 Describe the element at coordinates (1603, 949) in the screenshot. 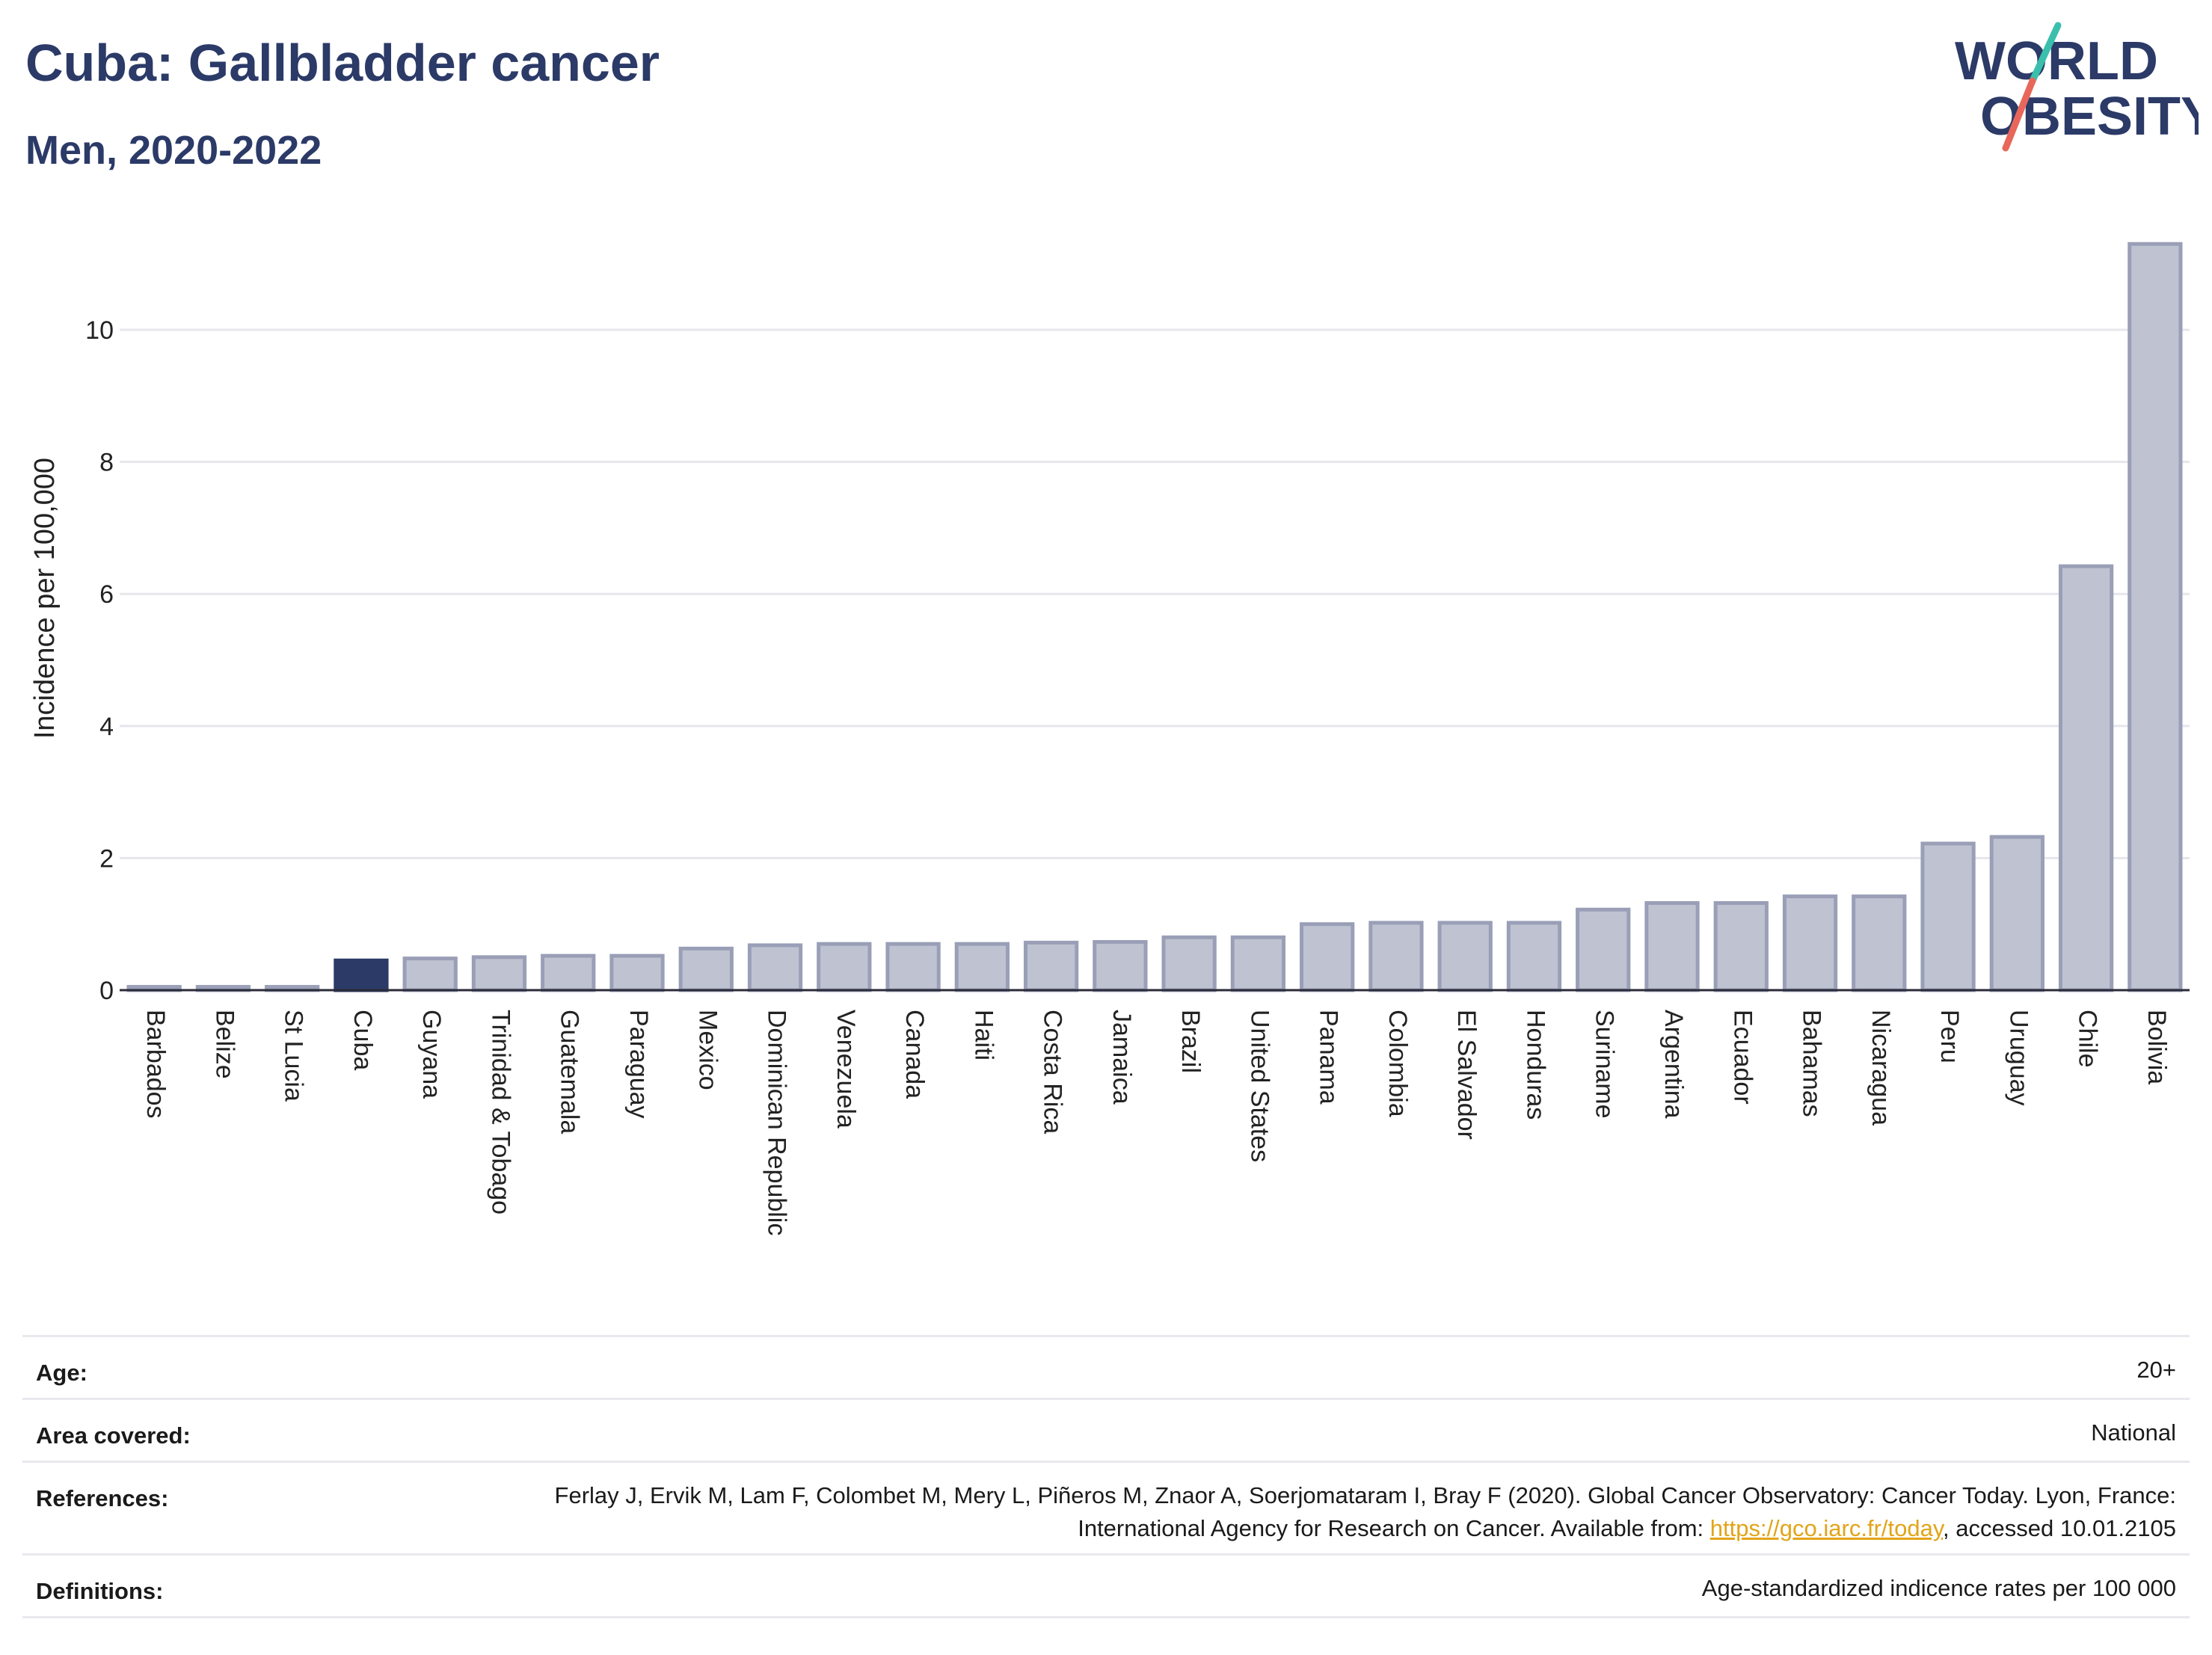

I see `bar-suriname` at that location.